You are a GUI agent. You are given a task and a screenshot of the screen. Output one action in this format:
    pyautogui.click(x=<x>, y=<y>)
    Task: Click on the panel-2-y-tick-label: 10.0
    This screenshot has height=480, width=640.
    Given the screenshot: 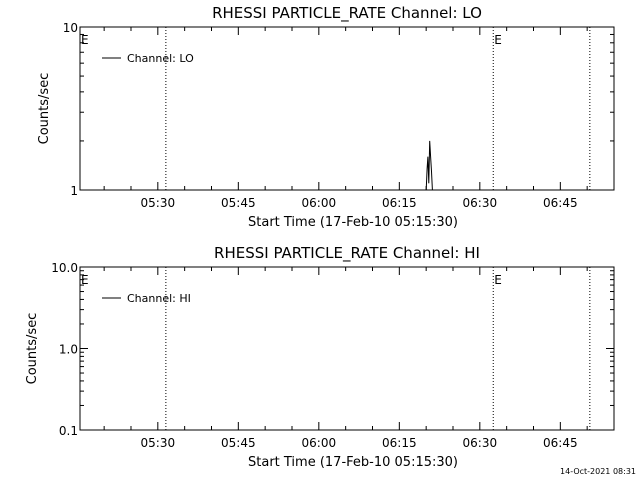 What is the action you would take?
    pyautogui.click(x=64, y=268)
    